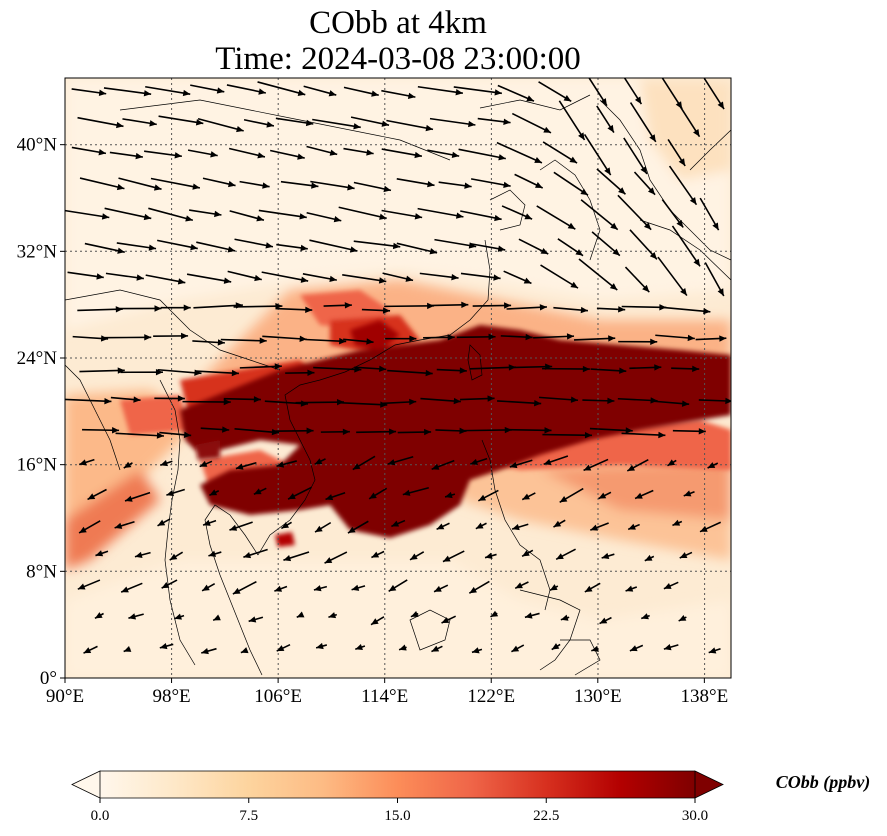  I want to click on colorbar-gradient, so click(397, 784).